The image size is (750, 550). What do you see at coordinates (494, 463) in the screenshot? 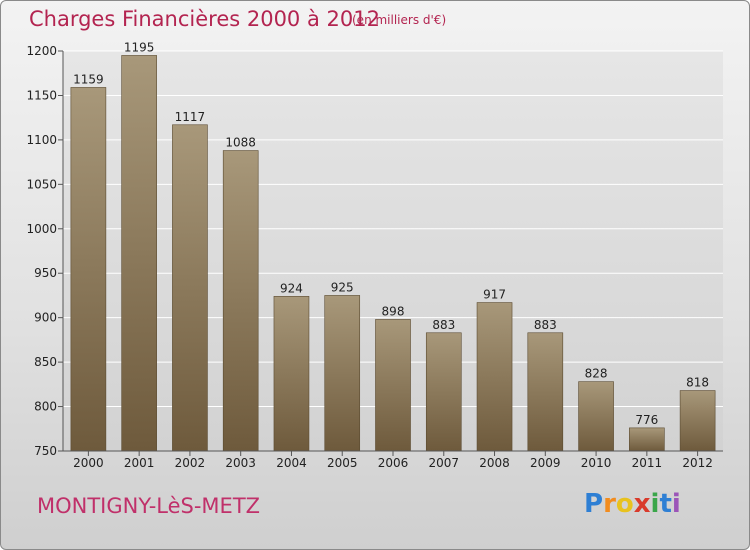
I see `x-tick-label: 2008` at bounding box center [494, 463].